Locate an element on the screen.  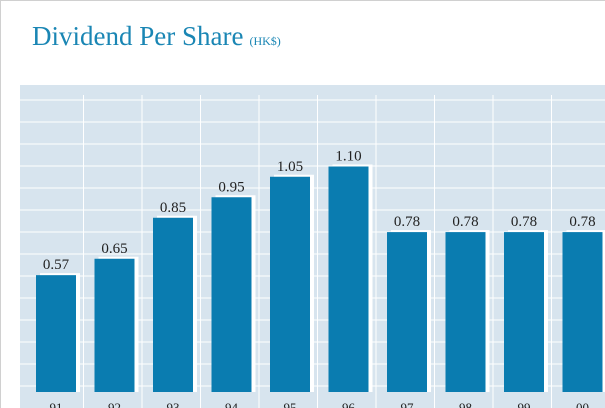
x-tick-label: 00 is located at coordinates (582, 404).